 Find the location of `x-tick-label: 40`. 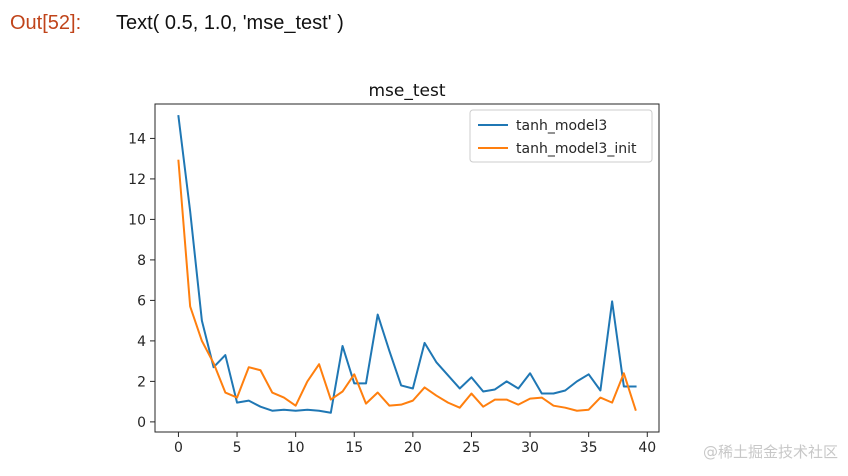

x-tick-label: 40 is located at coordinates (647, 448).